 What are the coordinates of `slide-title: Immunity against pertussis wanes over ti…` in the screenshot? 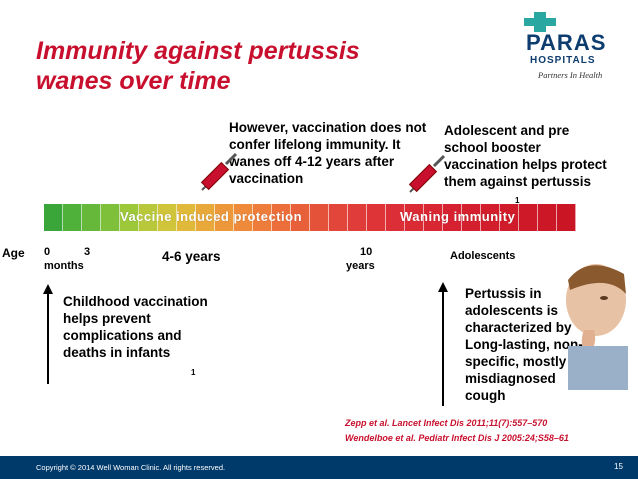 It's located at (198, 66).